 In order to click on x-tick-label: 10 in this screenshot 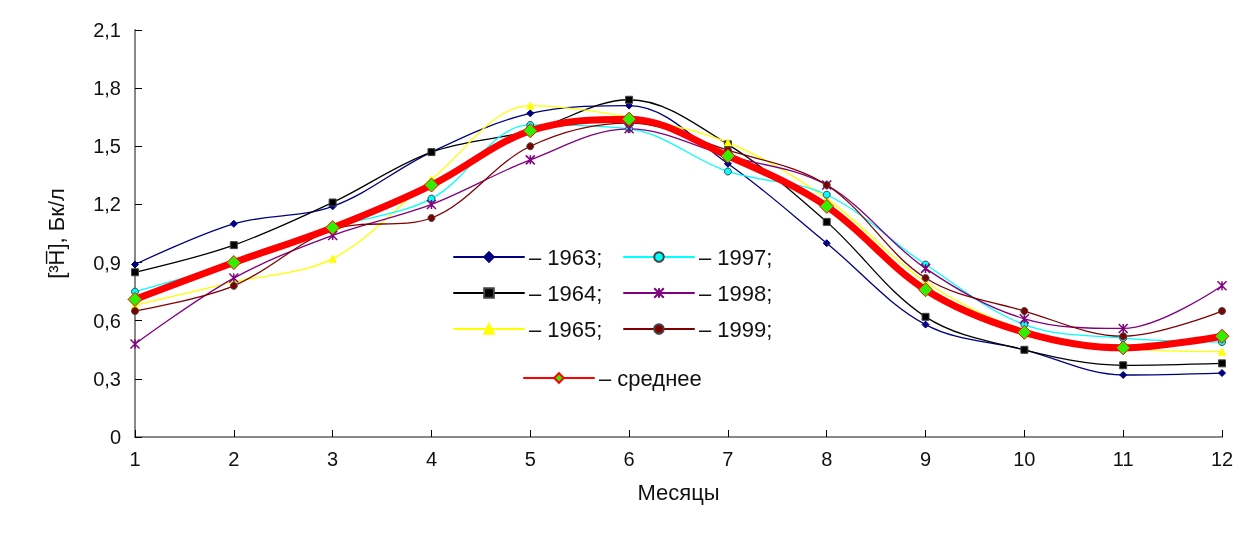, I will do `click(1024, 459)`.